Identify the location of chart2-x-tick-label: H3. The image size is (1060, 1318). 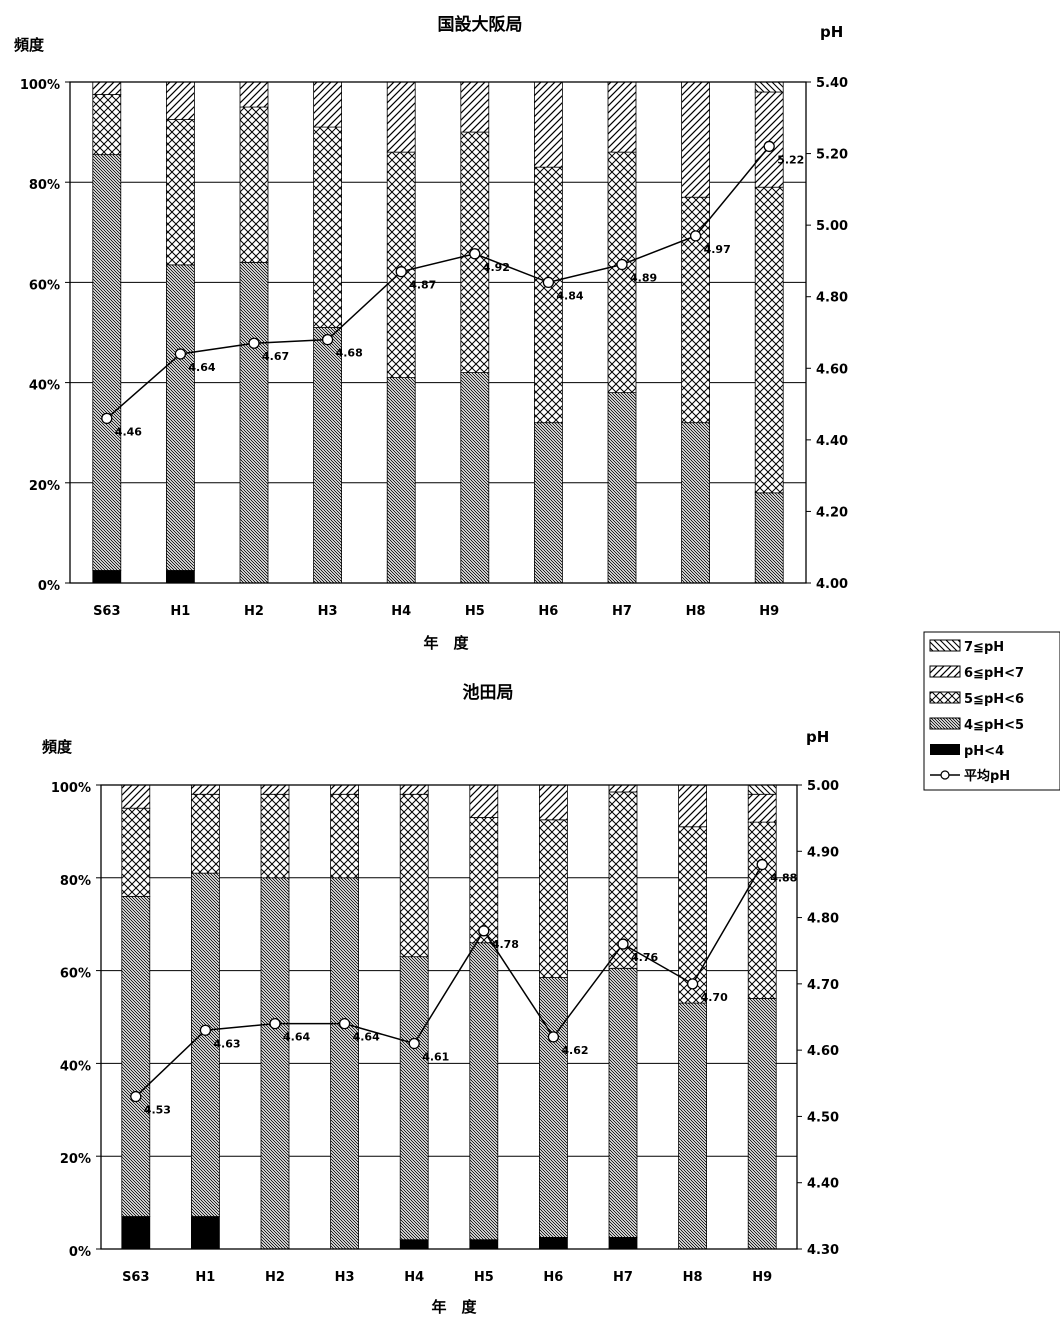
(345, 1277).